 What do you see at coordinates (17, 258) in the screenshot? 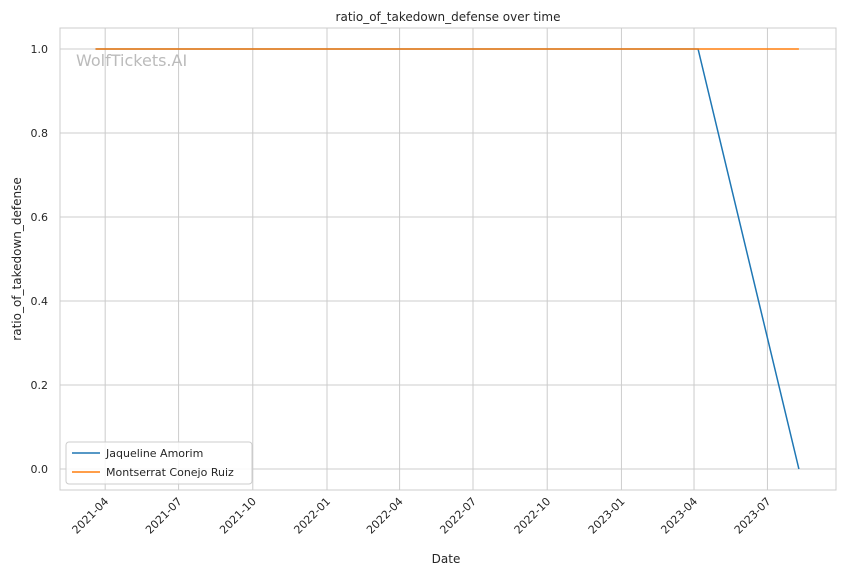
I see `y-axis-label: ratio_of_takedown_defense` at bounding box center [17, 258].